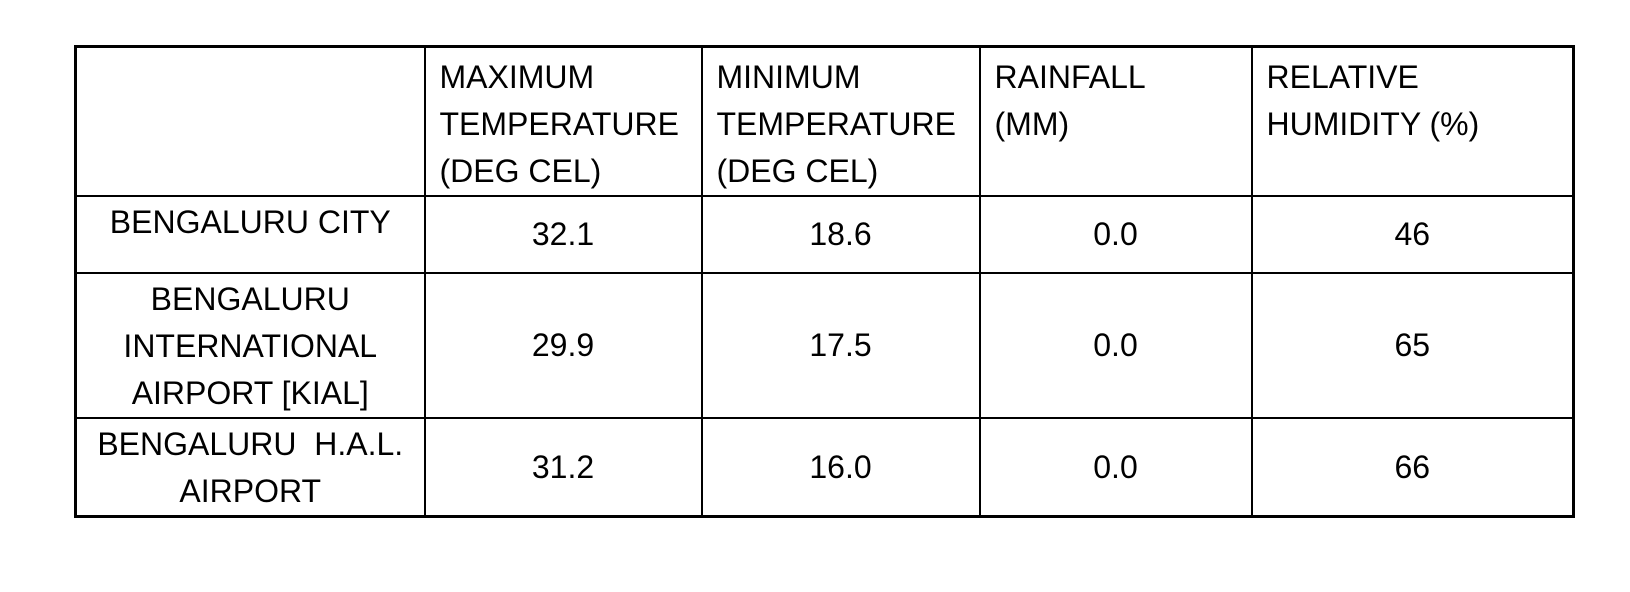 The width and height of the screenshot is (1630, 592). Describe the element at coordinates (840, 467) in the screenshot. I see `min-temp-value-cell: 16.0` at that location.